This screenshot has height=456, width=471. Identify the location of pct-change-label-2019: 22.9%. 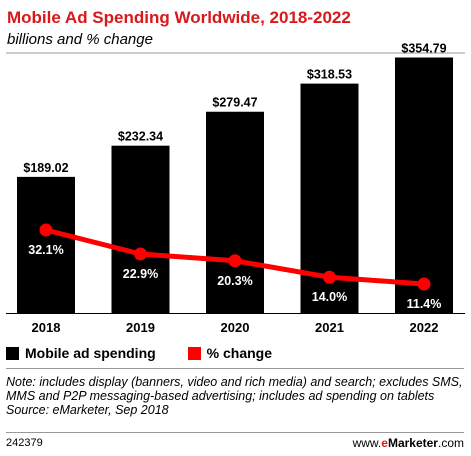
(140, 274).